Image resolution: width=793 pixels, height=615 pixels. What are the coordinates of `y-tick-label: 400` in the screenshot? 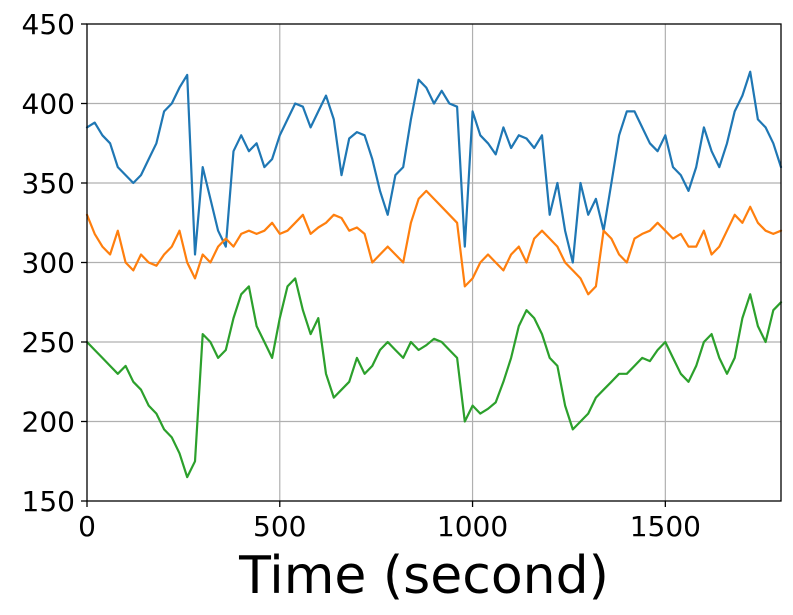 It's located at (48, 104).